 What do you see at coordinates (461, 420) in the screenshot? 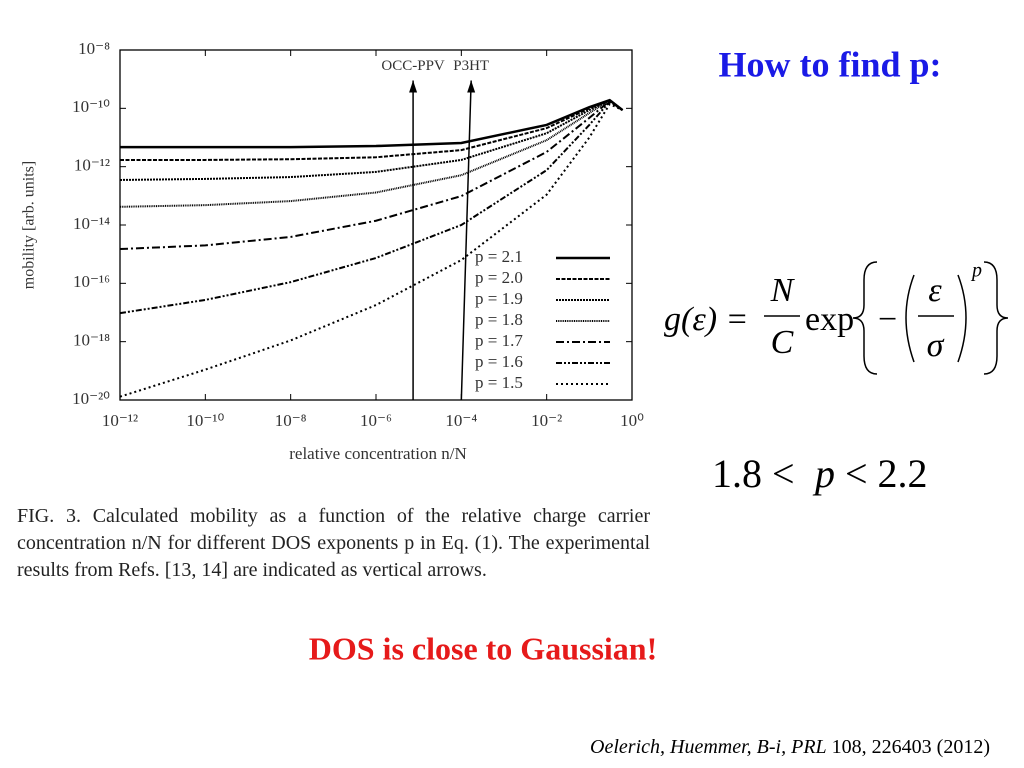
I see `x-tick-label: 10⁻⁴` at bounding box center [461, 420].